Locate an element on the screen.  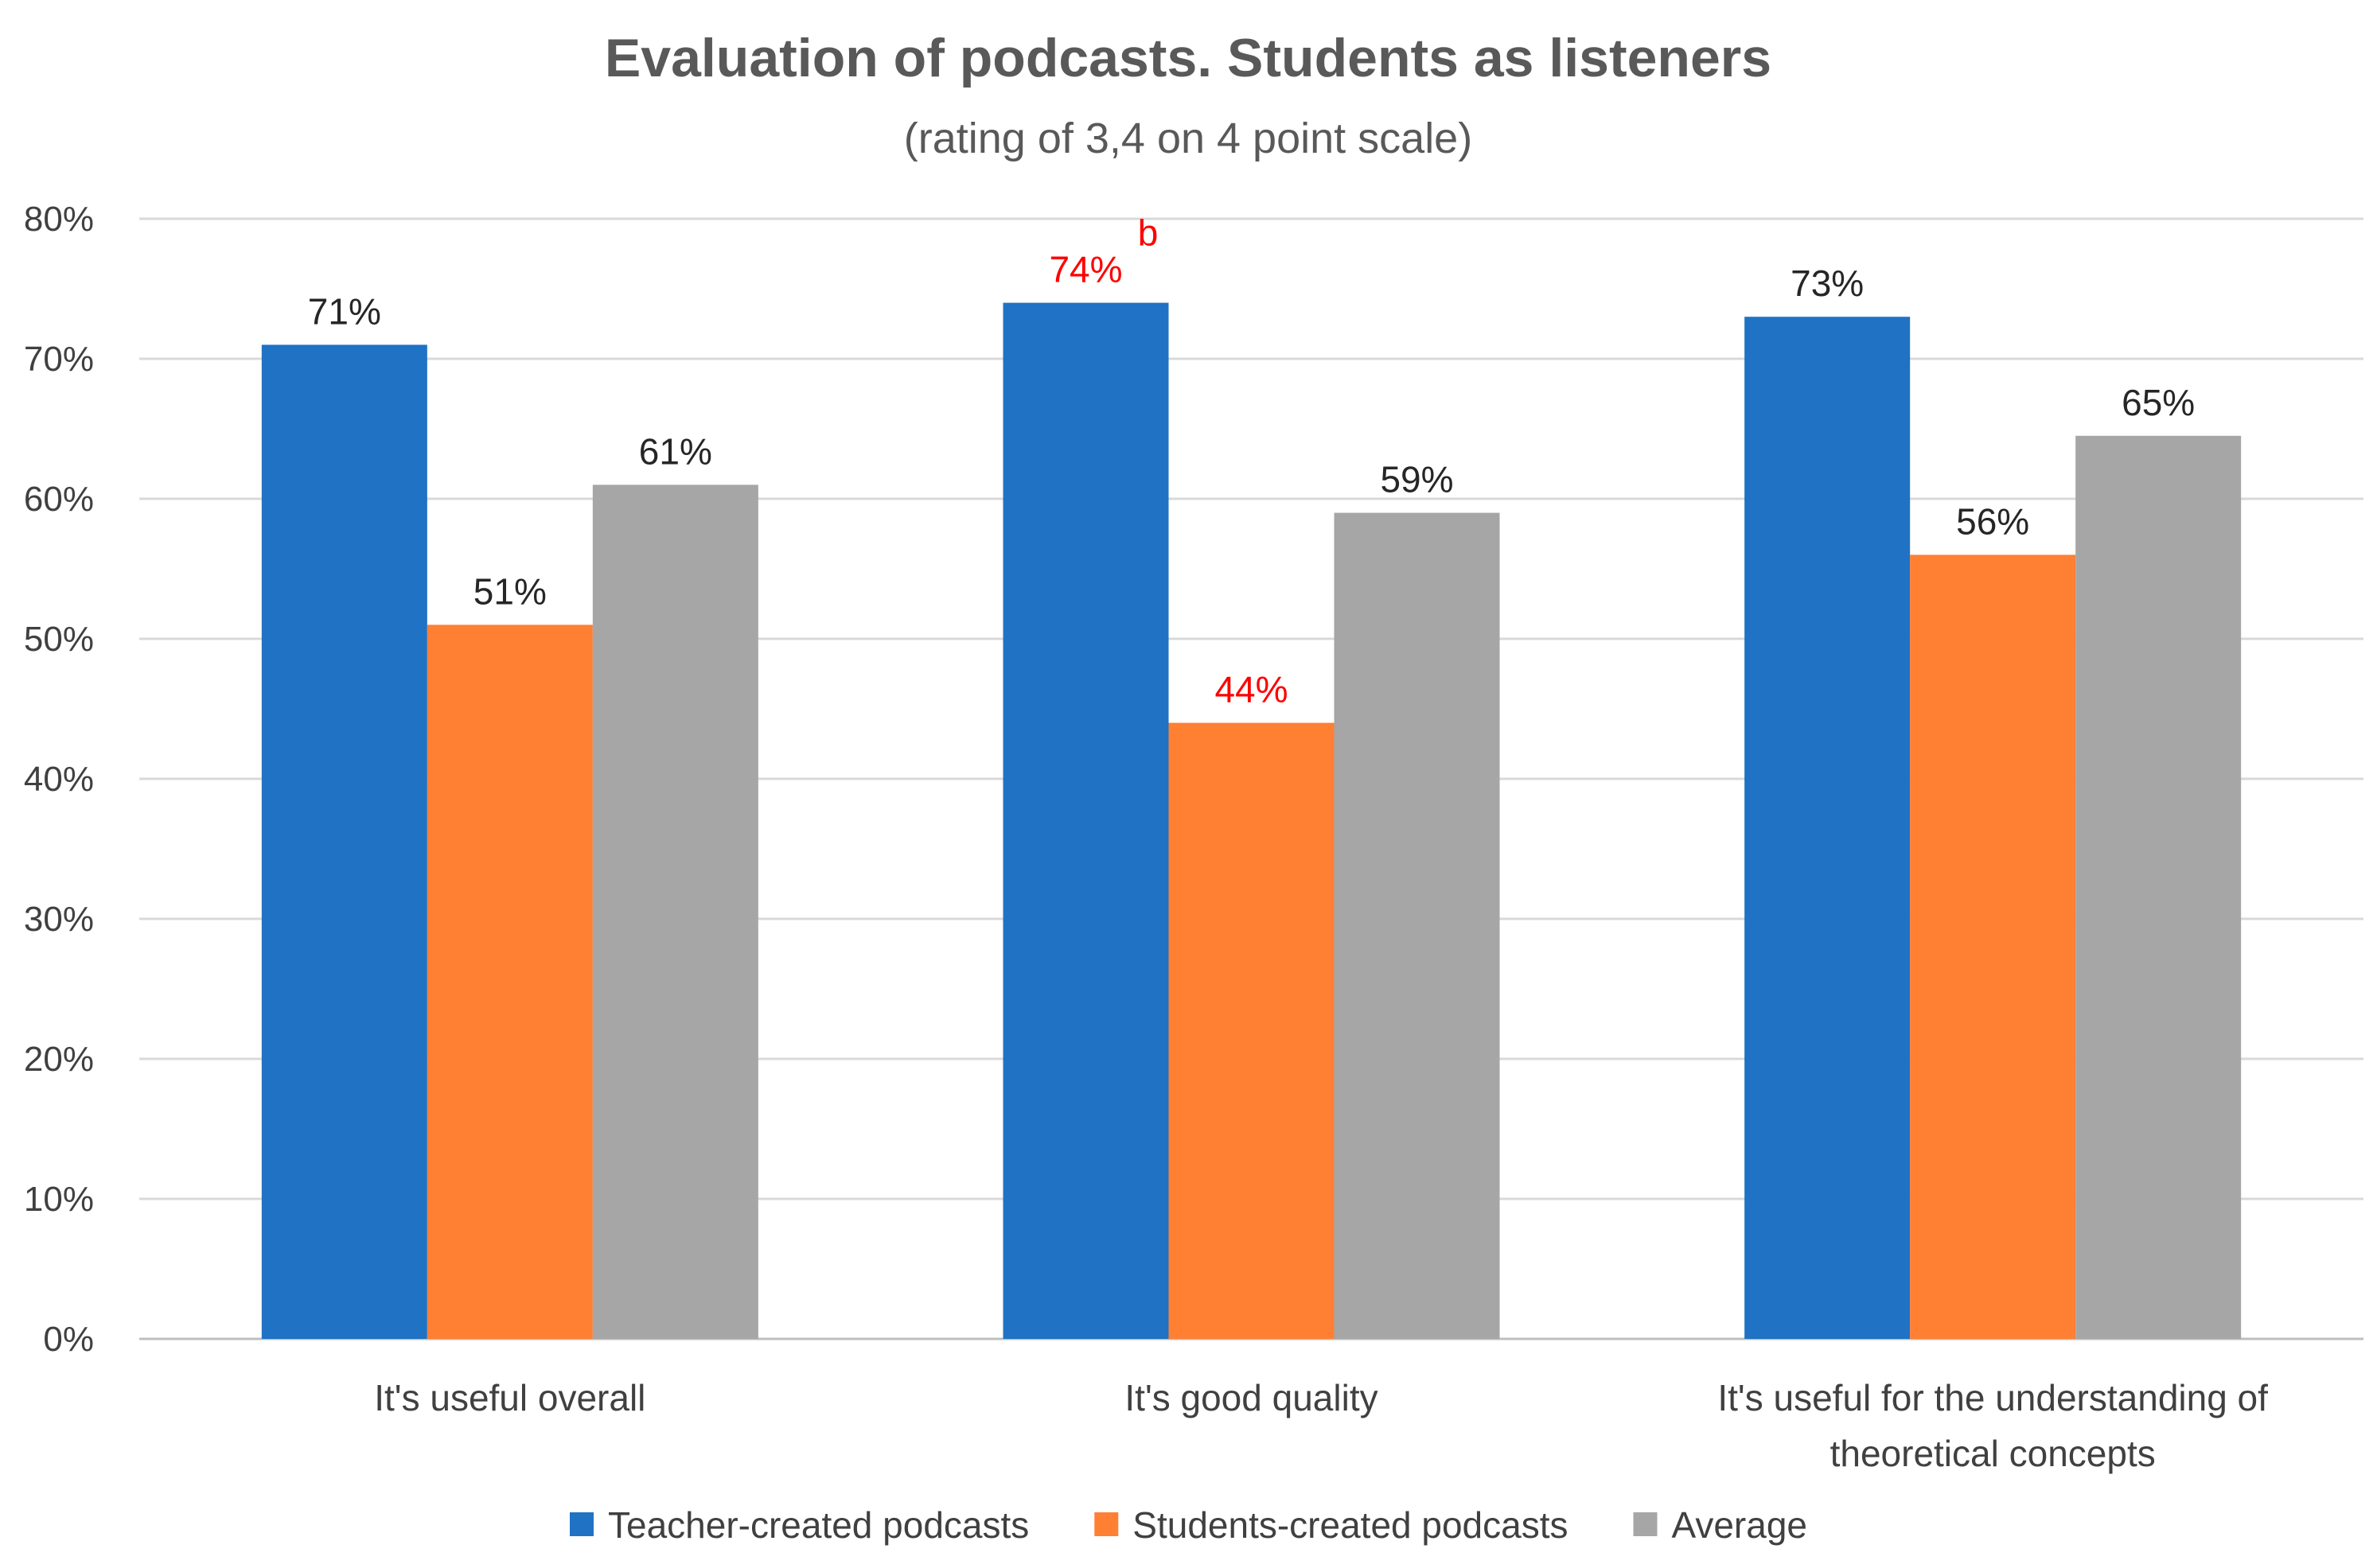
data-label: 71% is located at coordinates (344, 311).